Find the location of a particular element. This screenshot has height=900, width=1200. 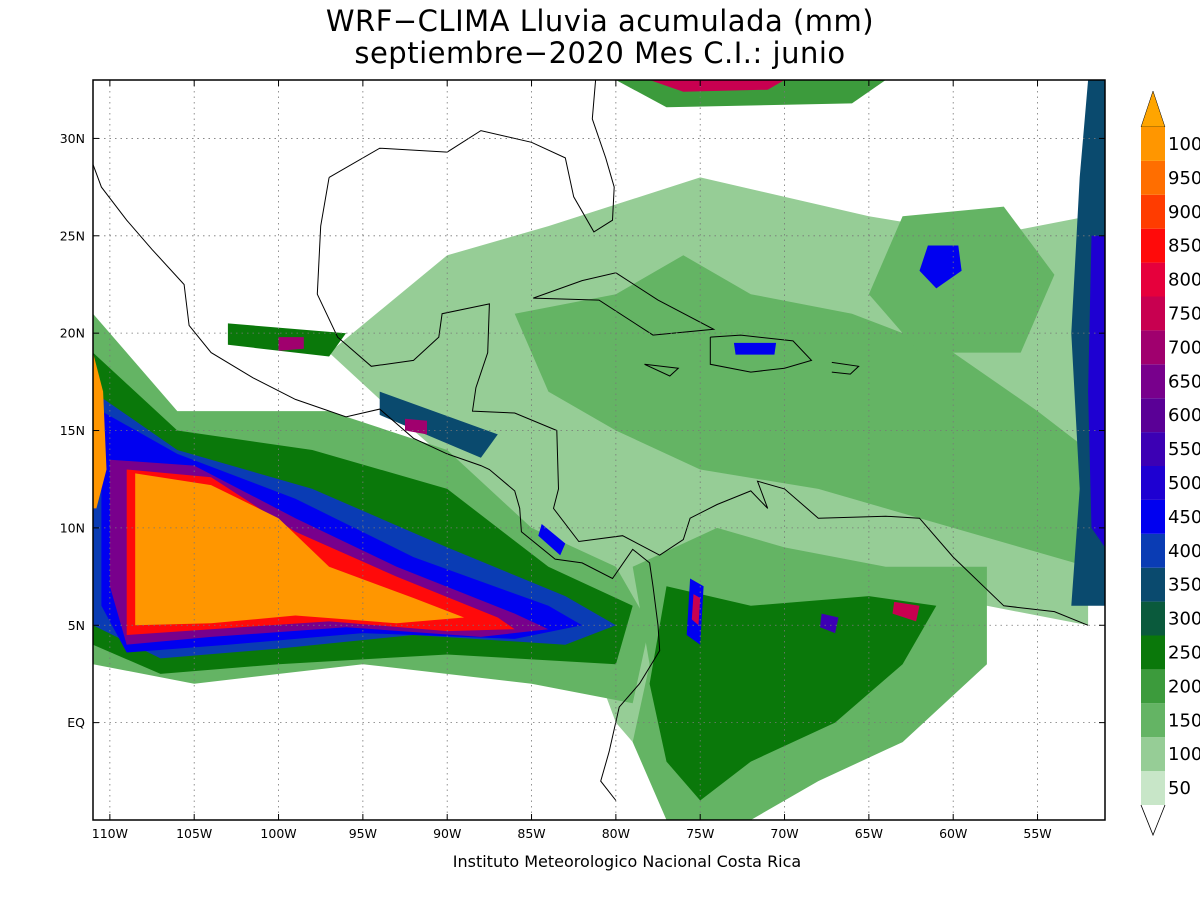

colorbar-label: 900 is located at coordinates (1184, 212).